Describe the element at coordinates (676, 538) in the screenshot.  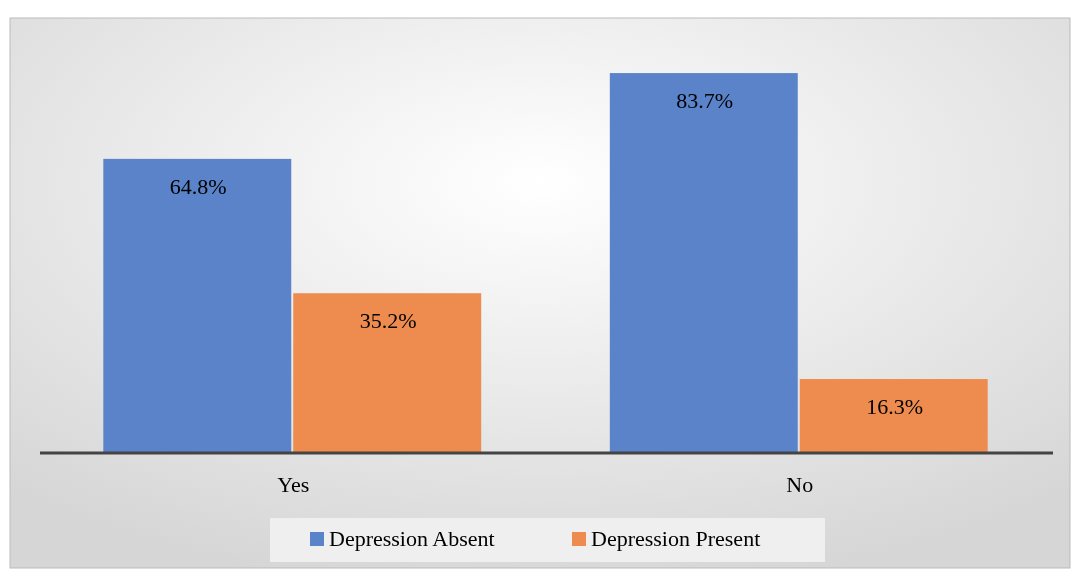
I see `legend-label: Depression Present` at that location.